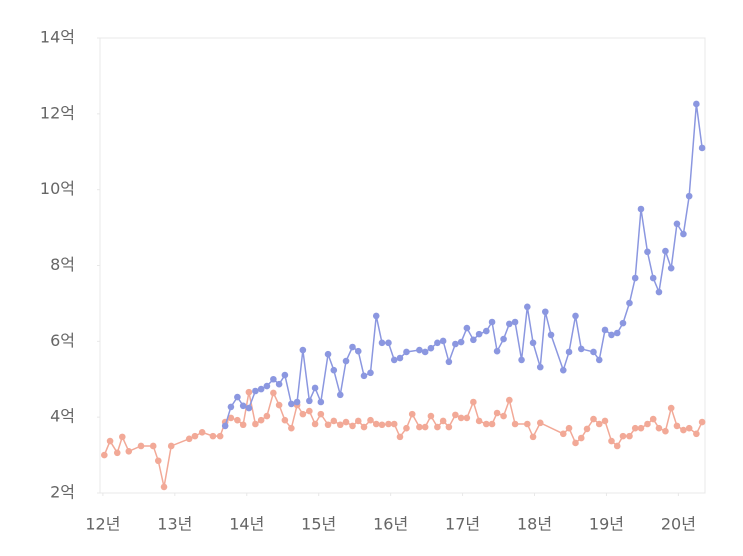 This screenshot has width=743, height=556. I want to click on x-tick-label: 15년, so click(318, 524).